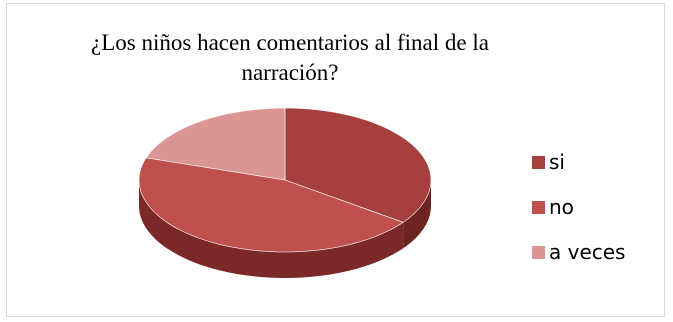 The width and height of the screenshot is (673, 322). What do you see at coordinates (358, 165) in the screenshot?
I see `pie-slice-si` at bounding box center [358, 165].